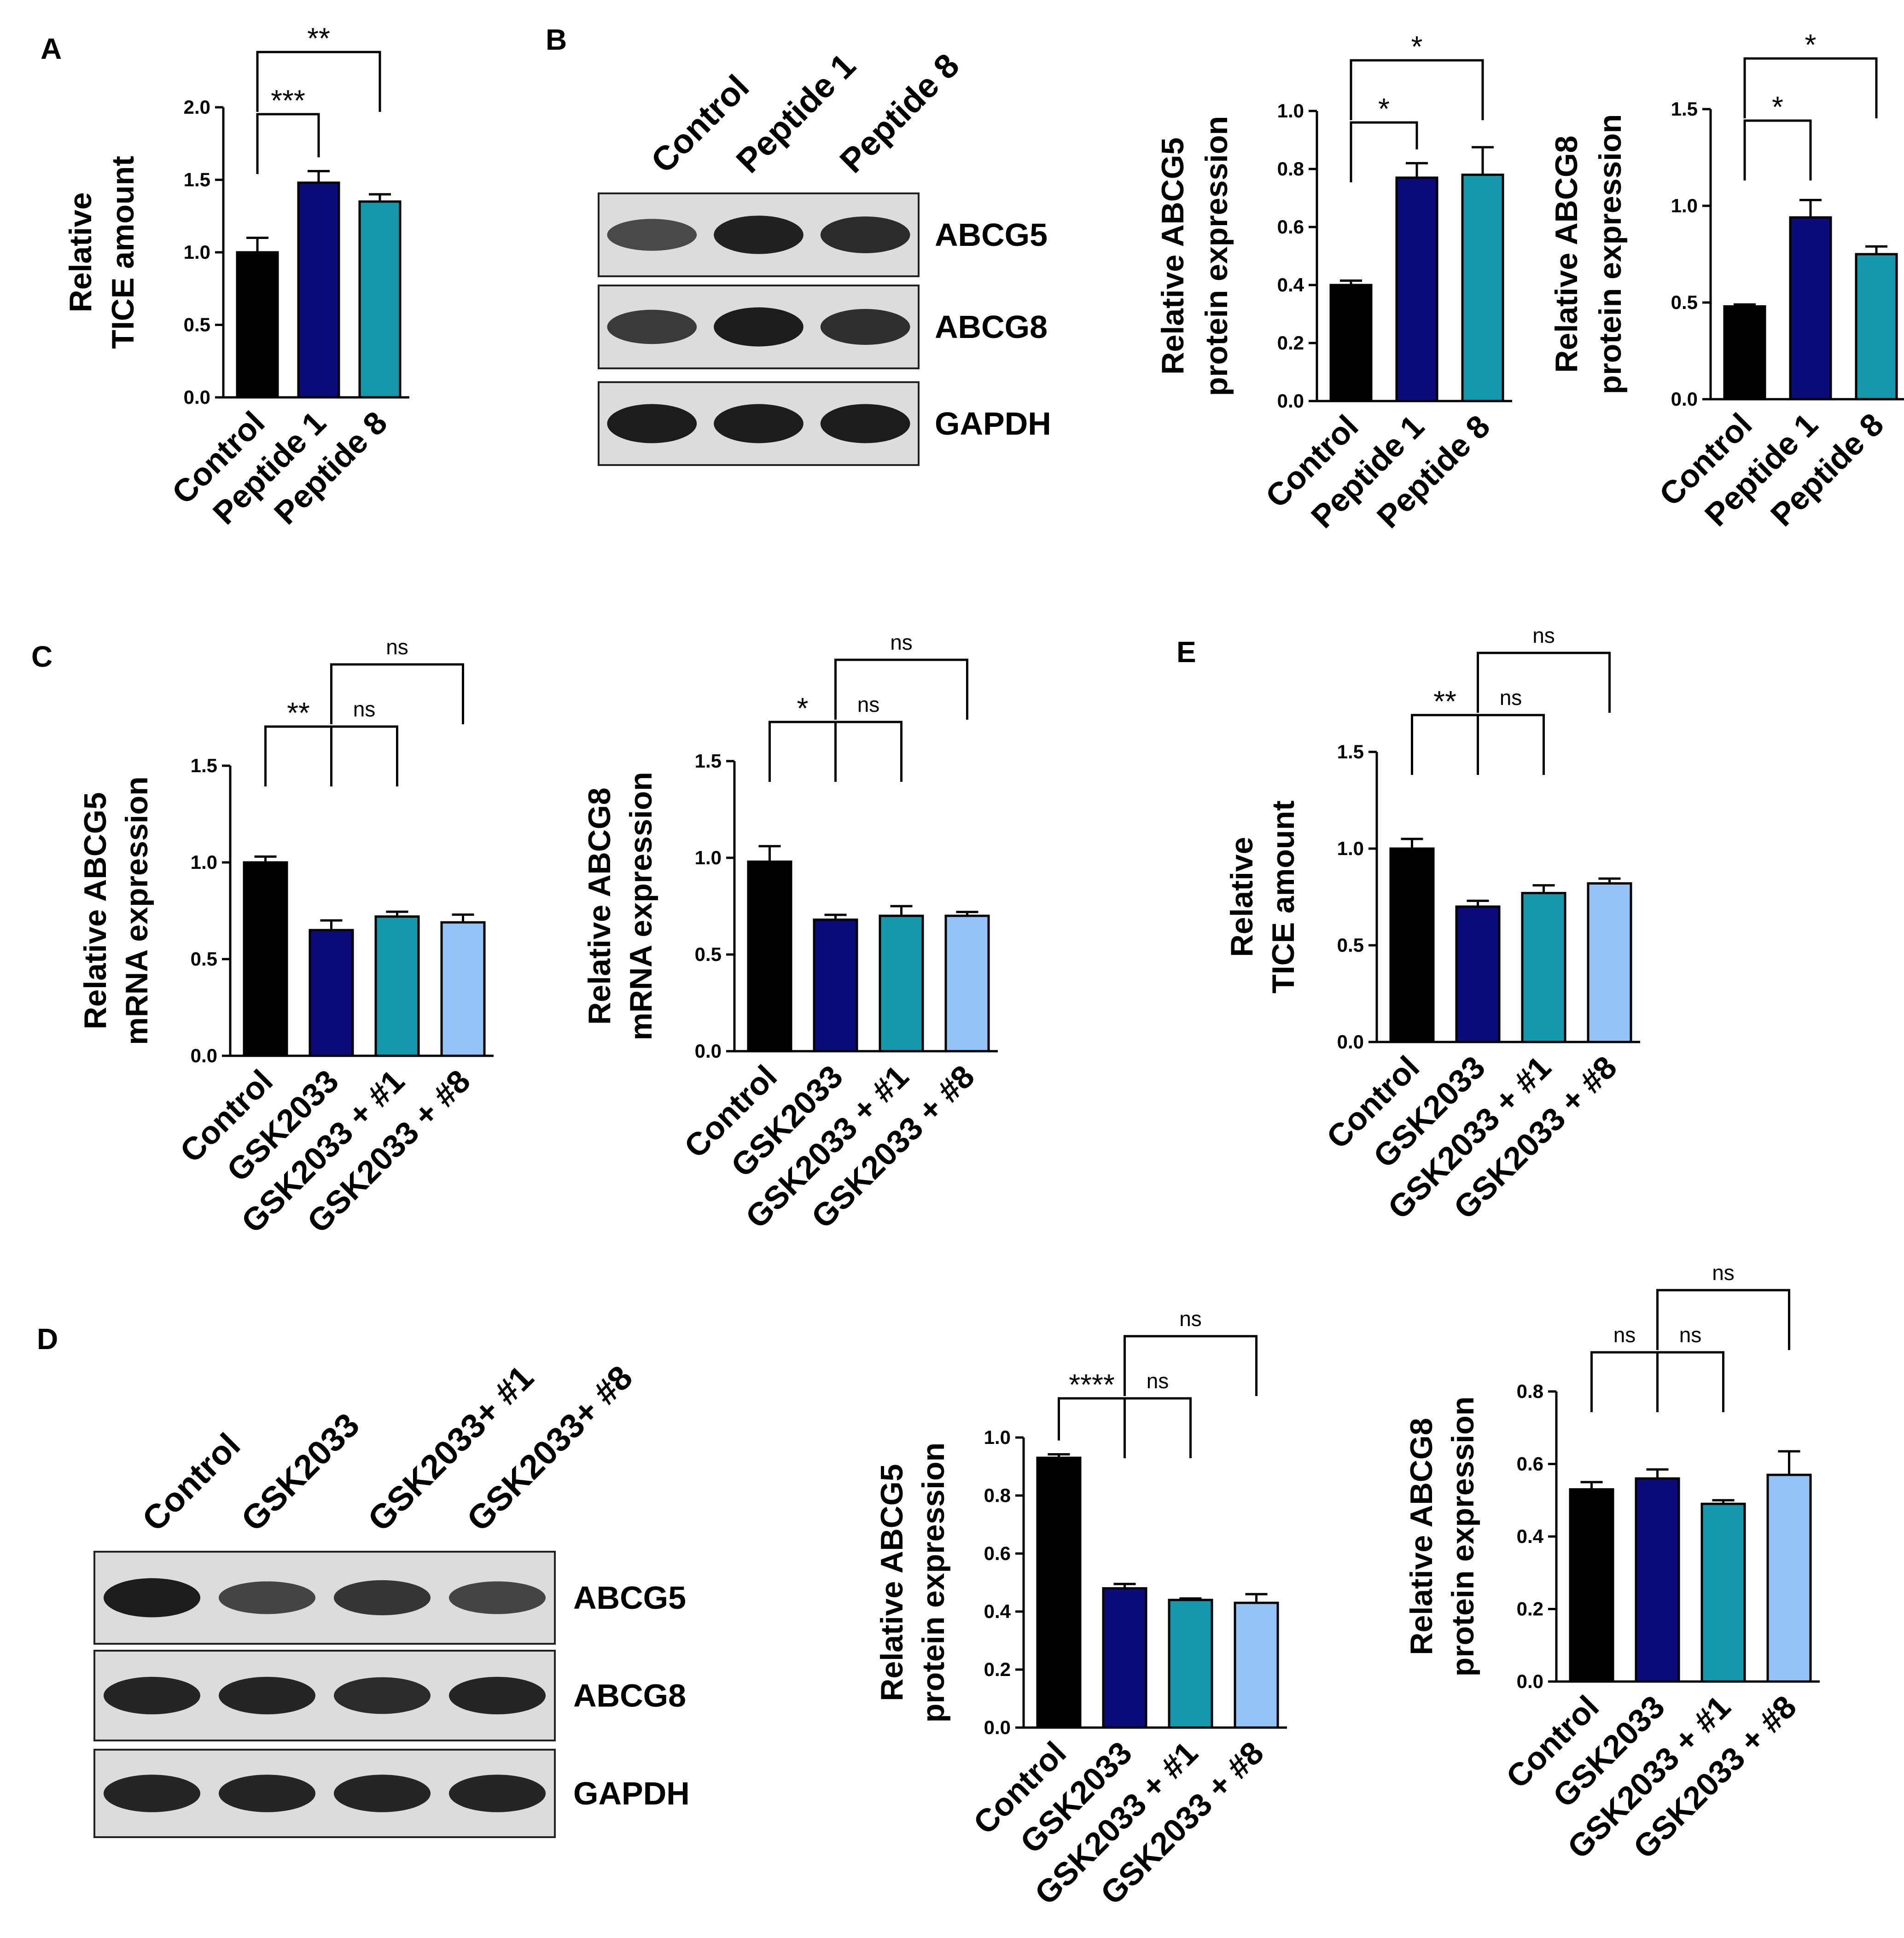  What do you see at coordinates (197, 107) in the screenshot?
I see `y-tick-label: 2.0` at bounding box center [197, 107].